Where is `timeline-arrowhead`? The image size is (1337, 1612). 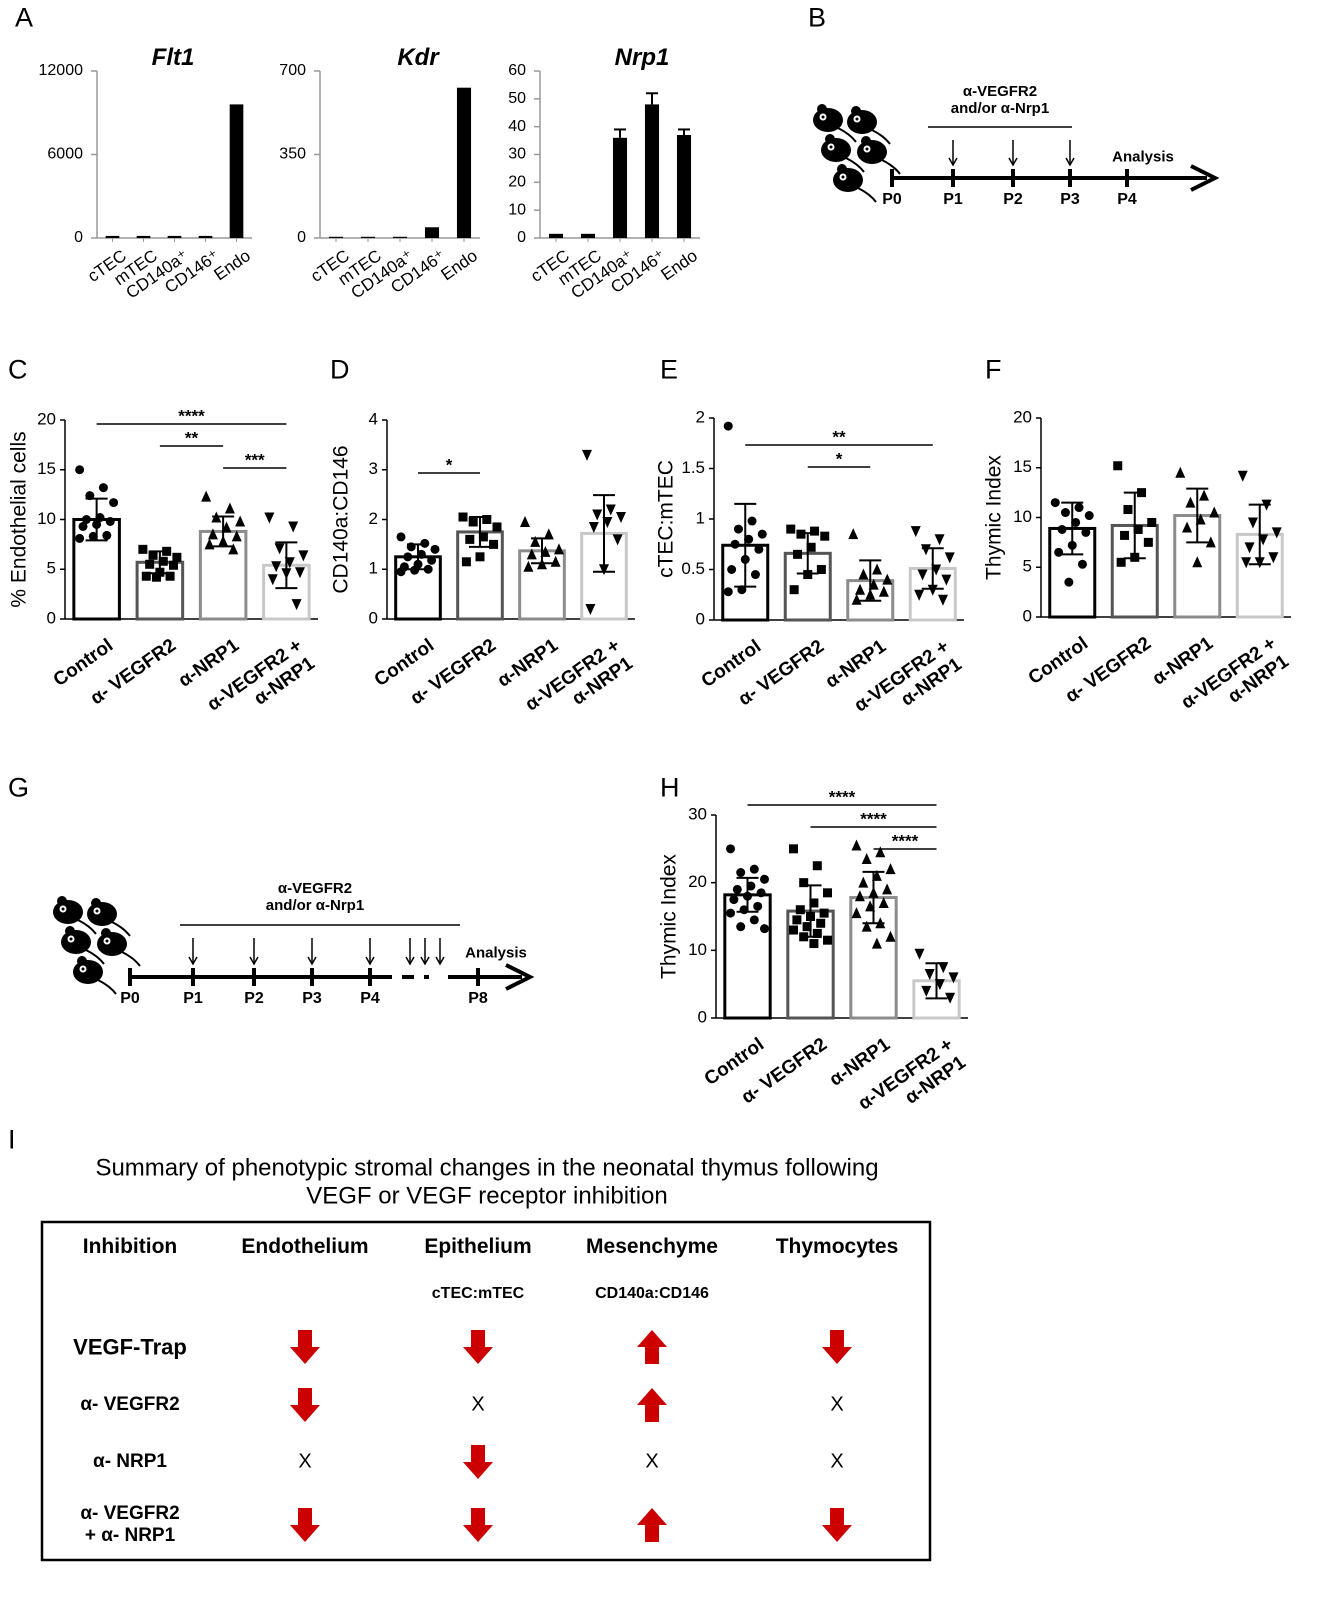
timeline-arrowhead is located at coordinates (1205, 178).